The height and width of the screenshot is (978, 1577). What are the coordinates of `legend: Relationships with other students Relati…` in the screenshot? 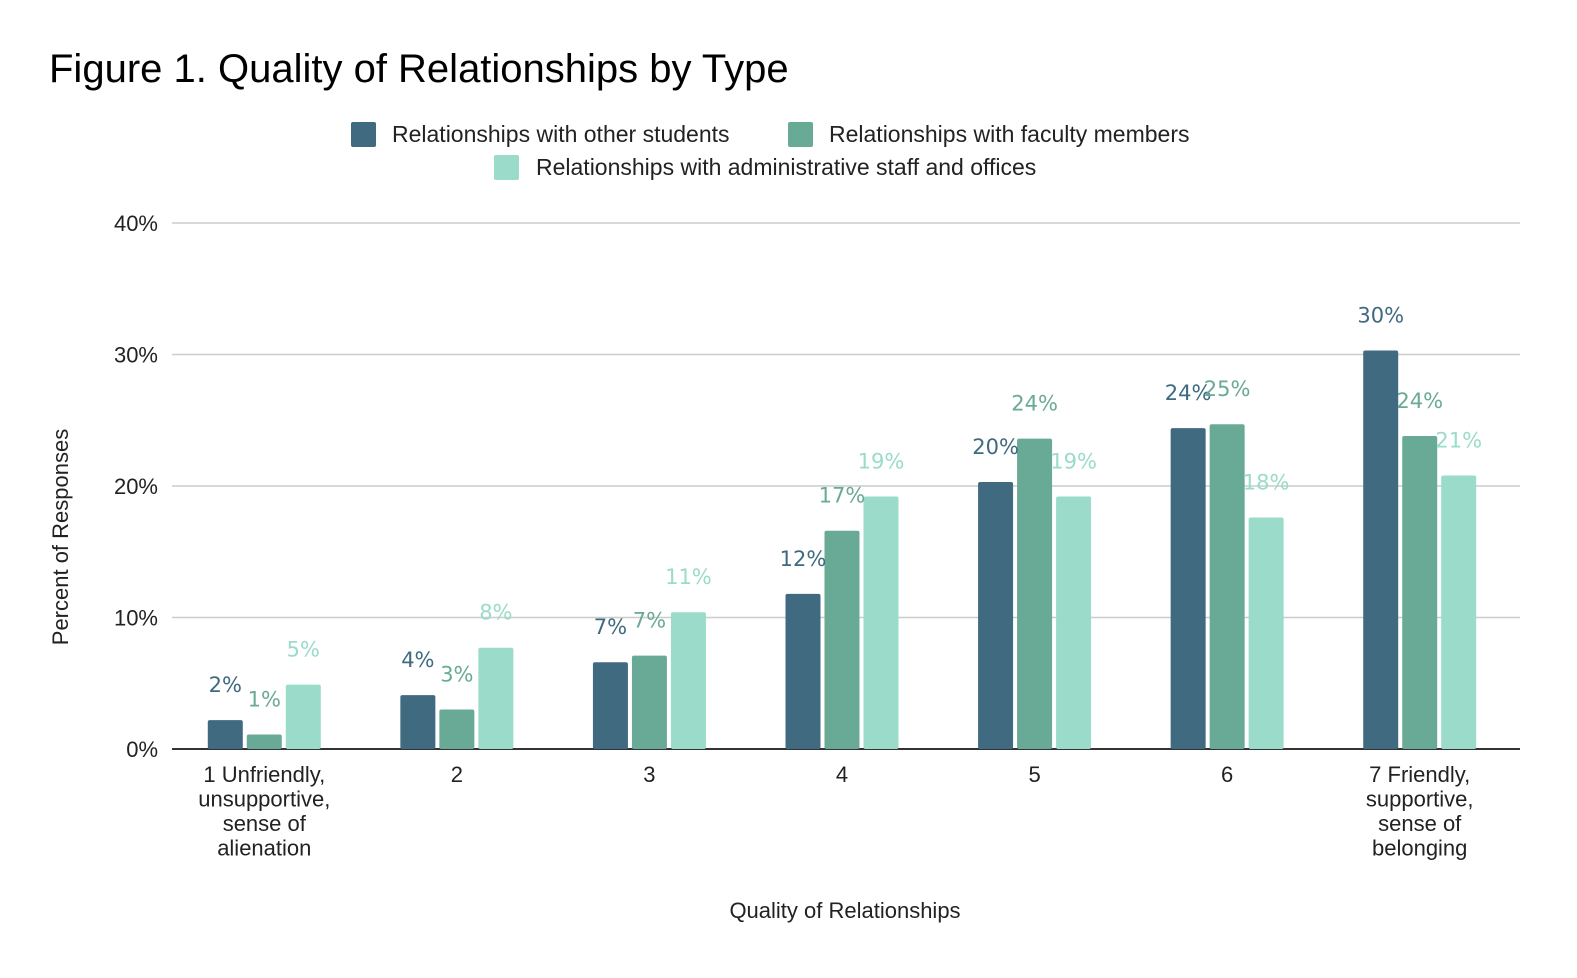 It's located at (770, 150).